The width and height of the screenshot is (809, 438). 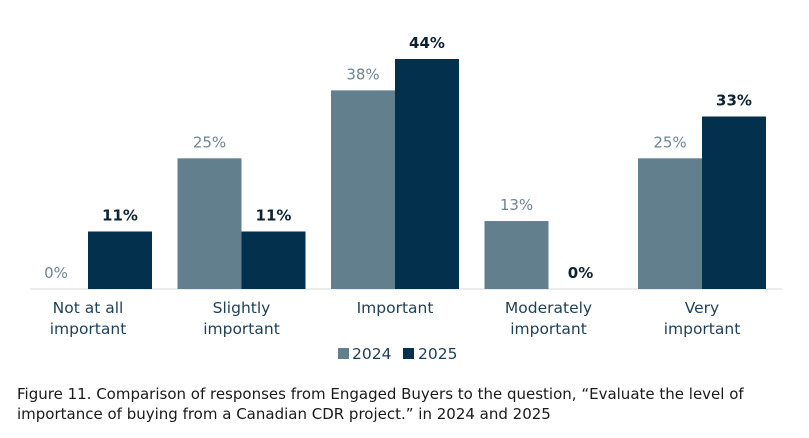 I want to click on category-label-0-line-0: Not at all, so click(x=88, y=308).